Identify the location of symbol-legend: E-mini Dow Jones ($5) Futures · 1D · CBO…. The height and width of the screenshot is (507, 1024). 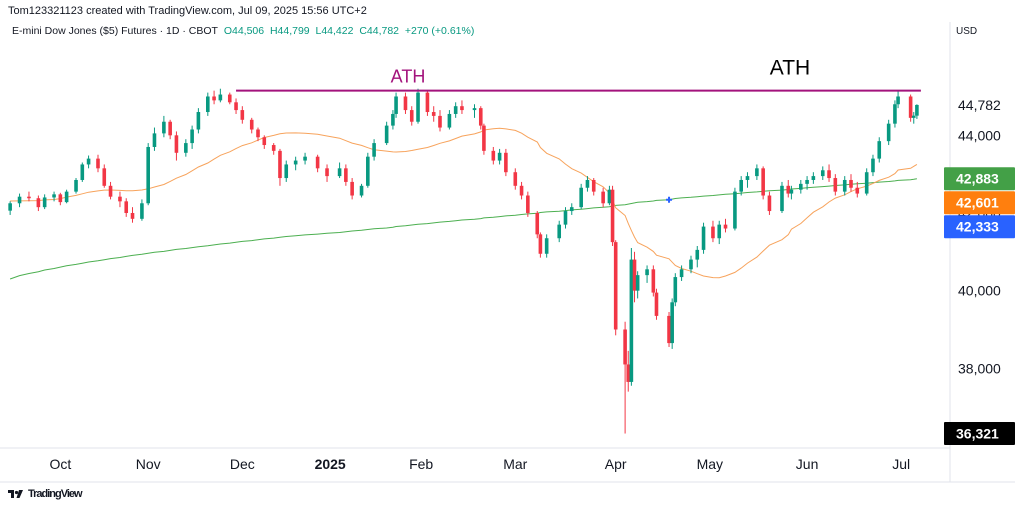
(243, 31).